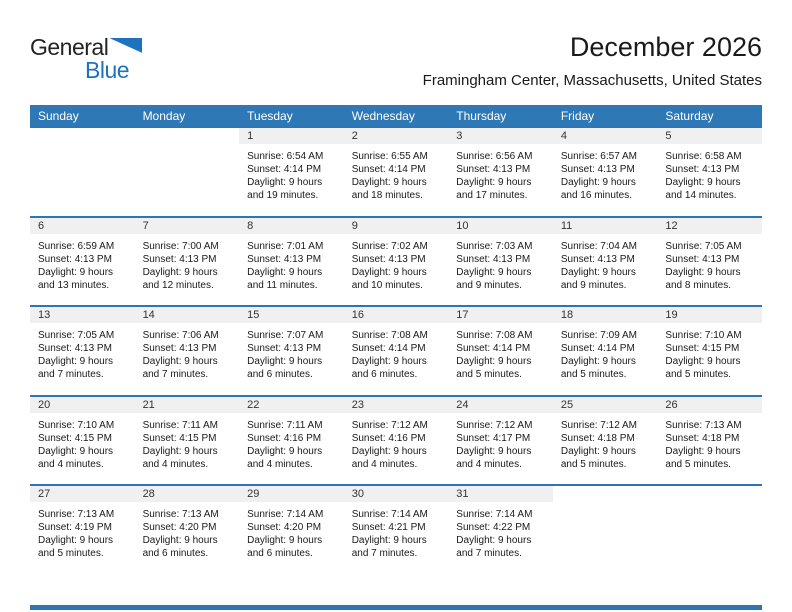 The image size is (792, 612). Describe the element at coordinates (500, 494) in the screenshot. I see `day-number: 31` at that location.